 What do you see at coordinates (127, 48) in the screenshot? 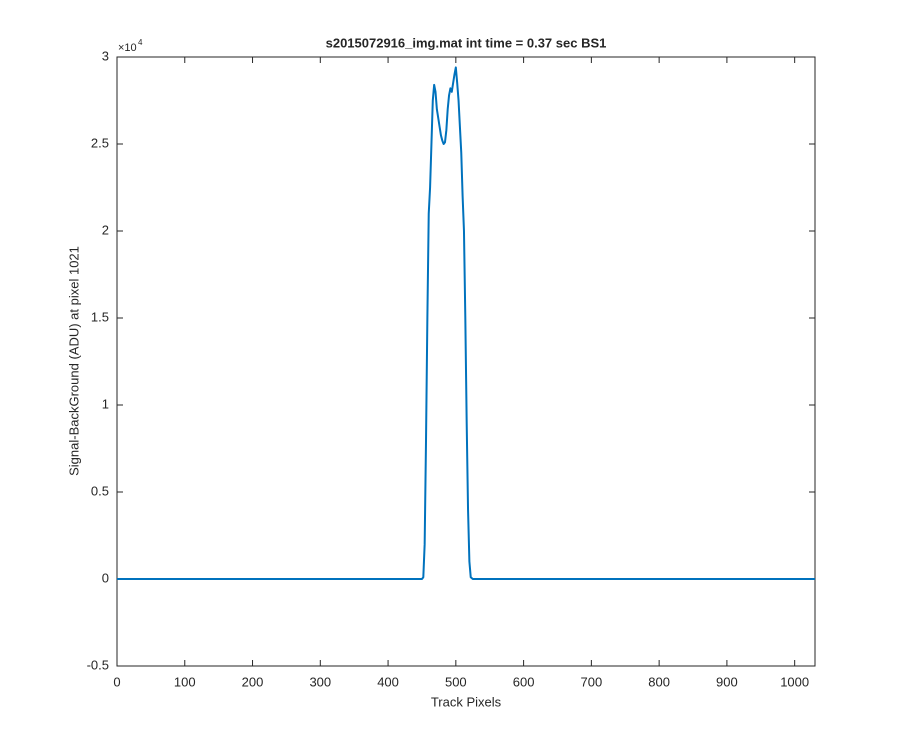
I see `y-exponent: ×10` at bounding box center [127, 48].